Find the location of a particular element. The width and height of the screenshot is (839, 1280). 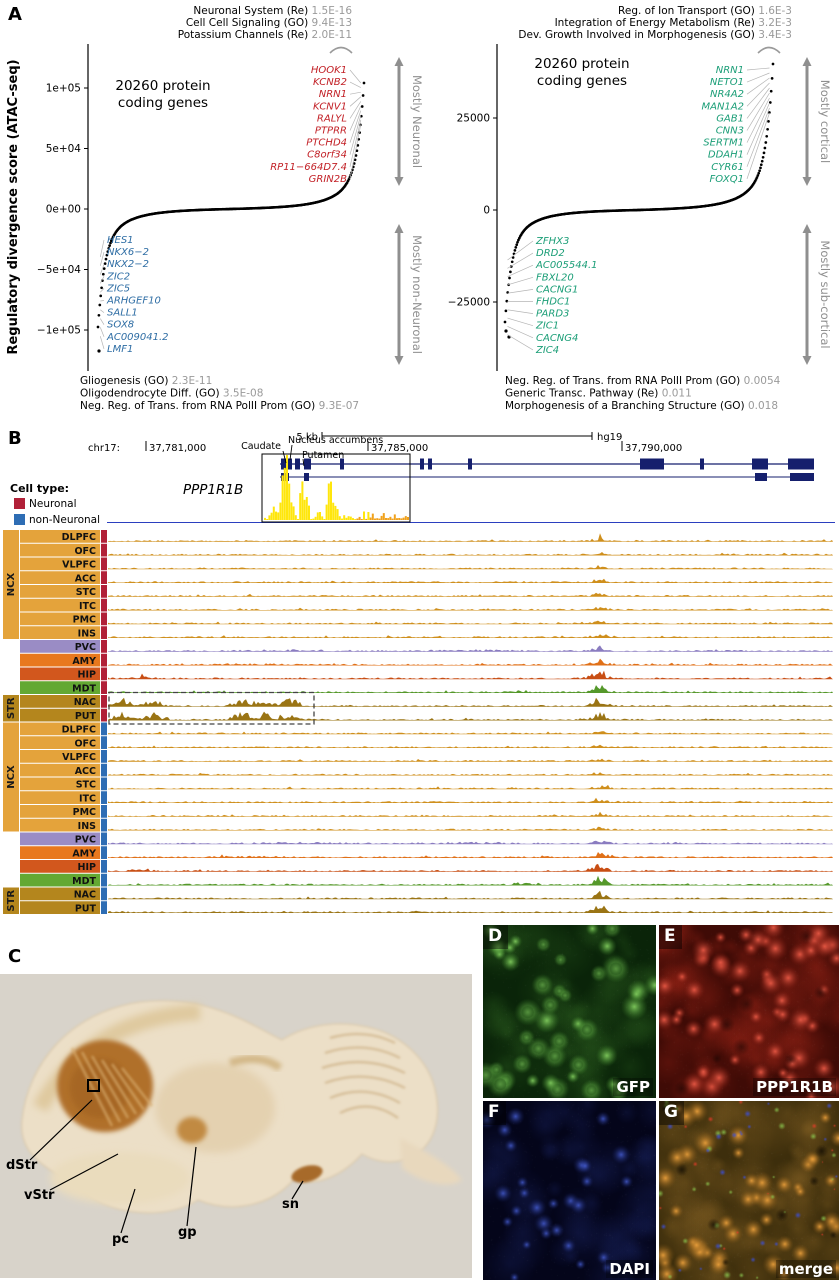

arrow-label: Mostly cortical is located at coordinates (825, 121).